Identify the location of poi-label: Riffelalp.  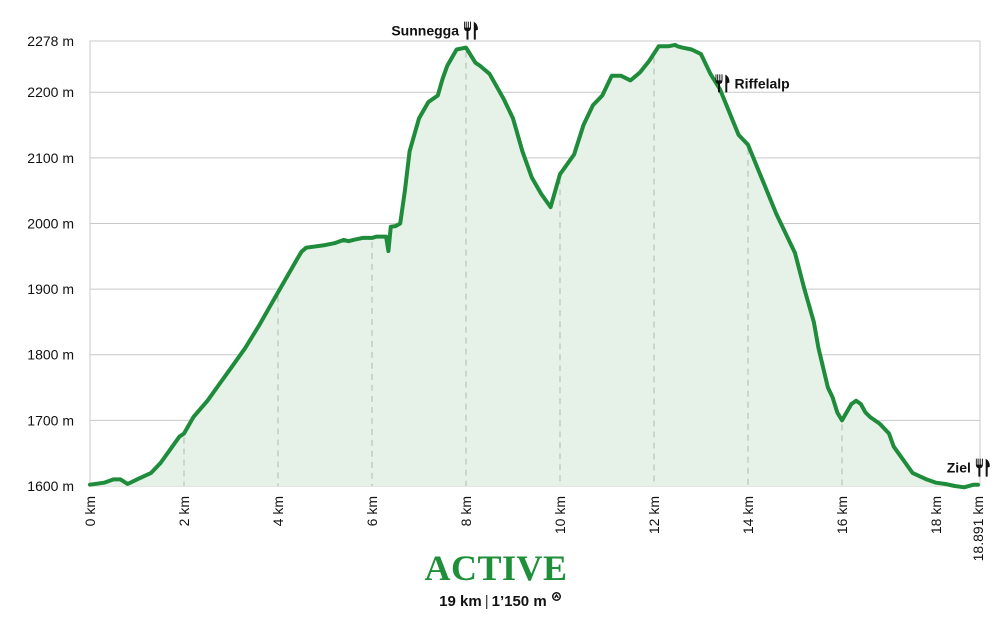
(762, 83).